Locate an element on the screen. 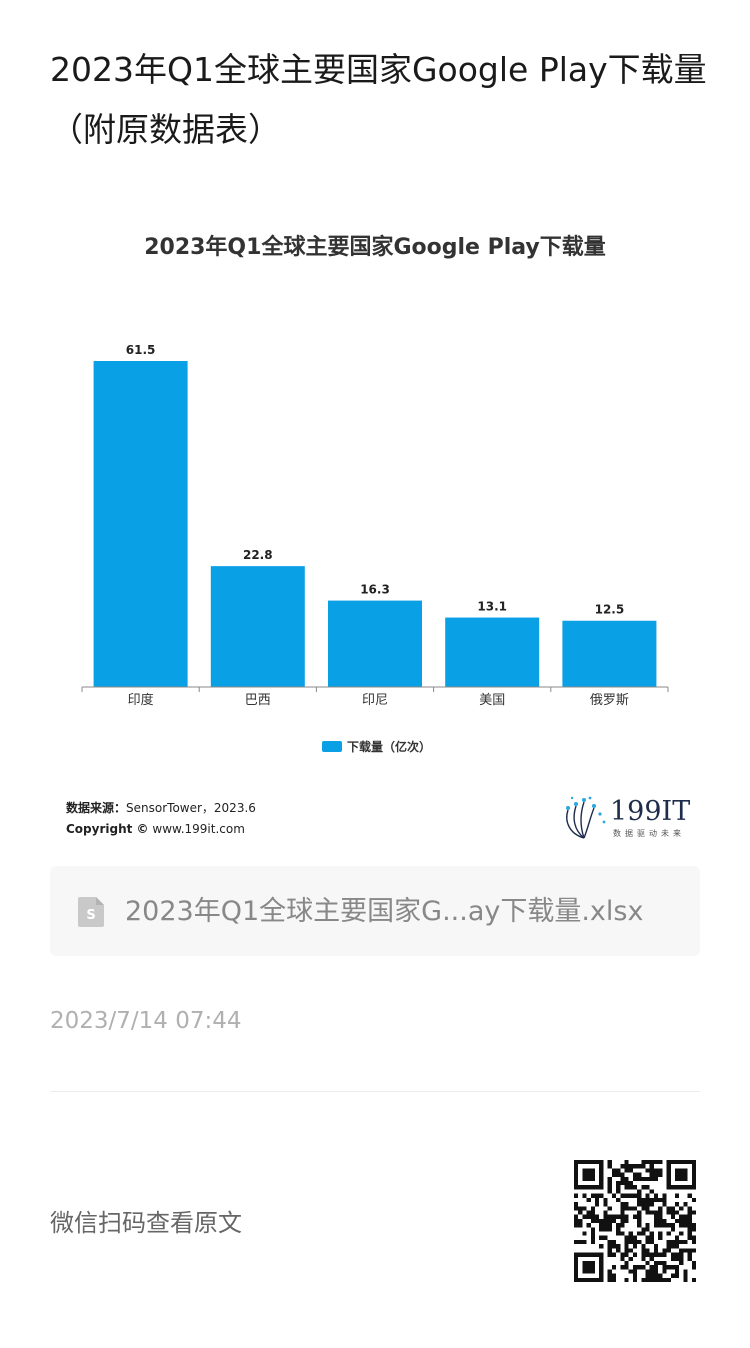  logo-burst-icon is located at coordinates (586, 817).